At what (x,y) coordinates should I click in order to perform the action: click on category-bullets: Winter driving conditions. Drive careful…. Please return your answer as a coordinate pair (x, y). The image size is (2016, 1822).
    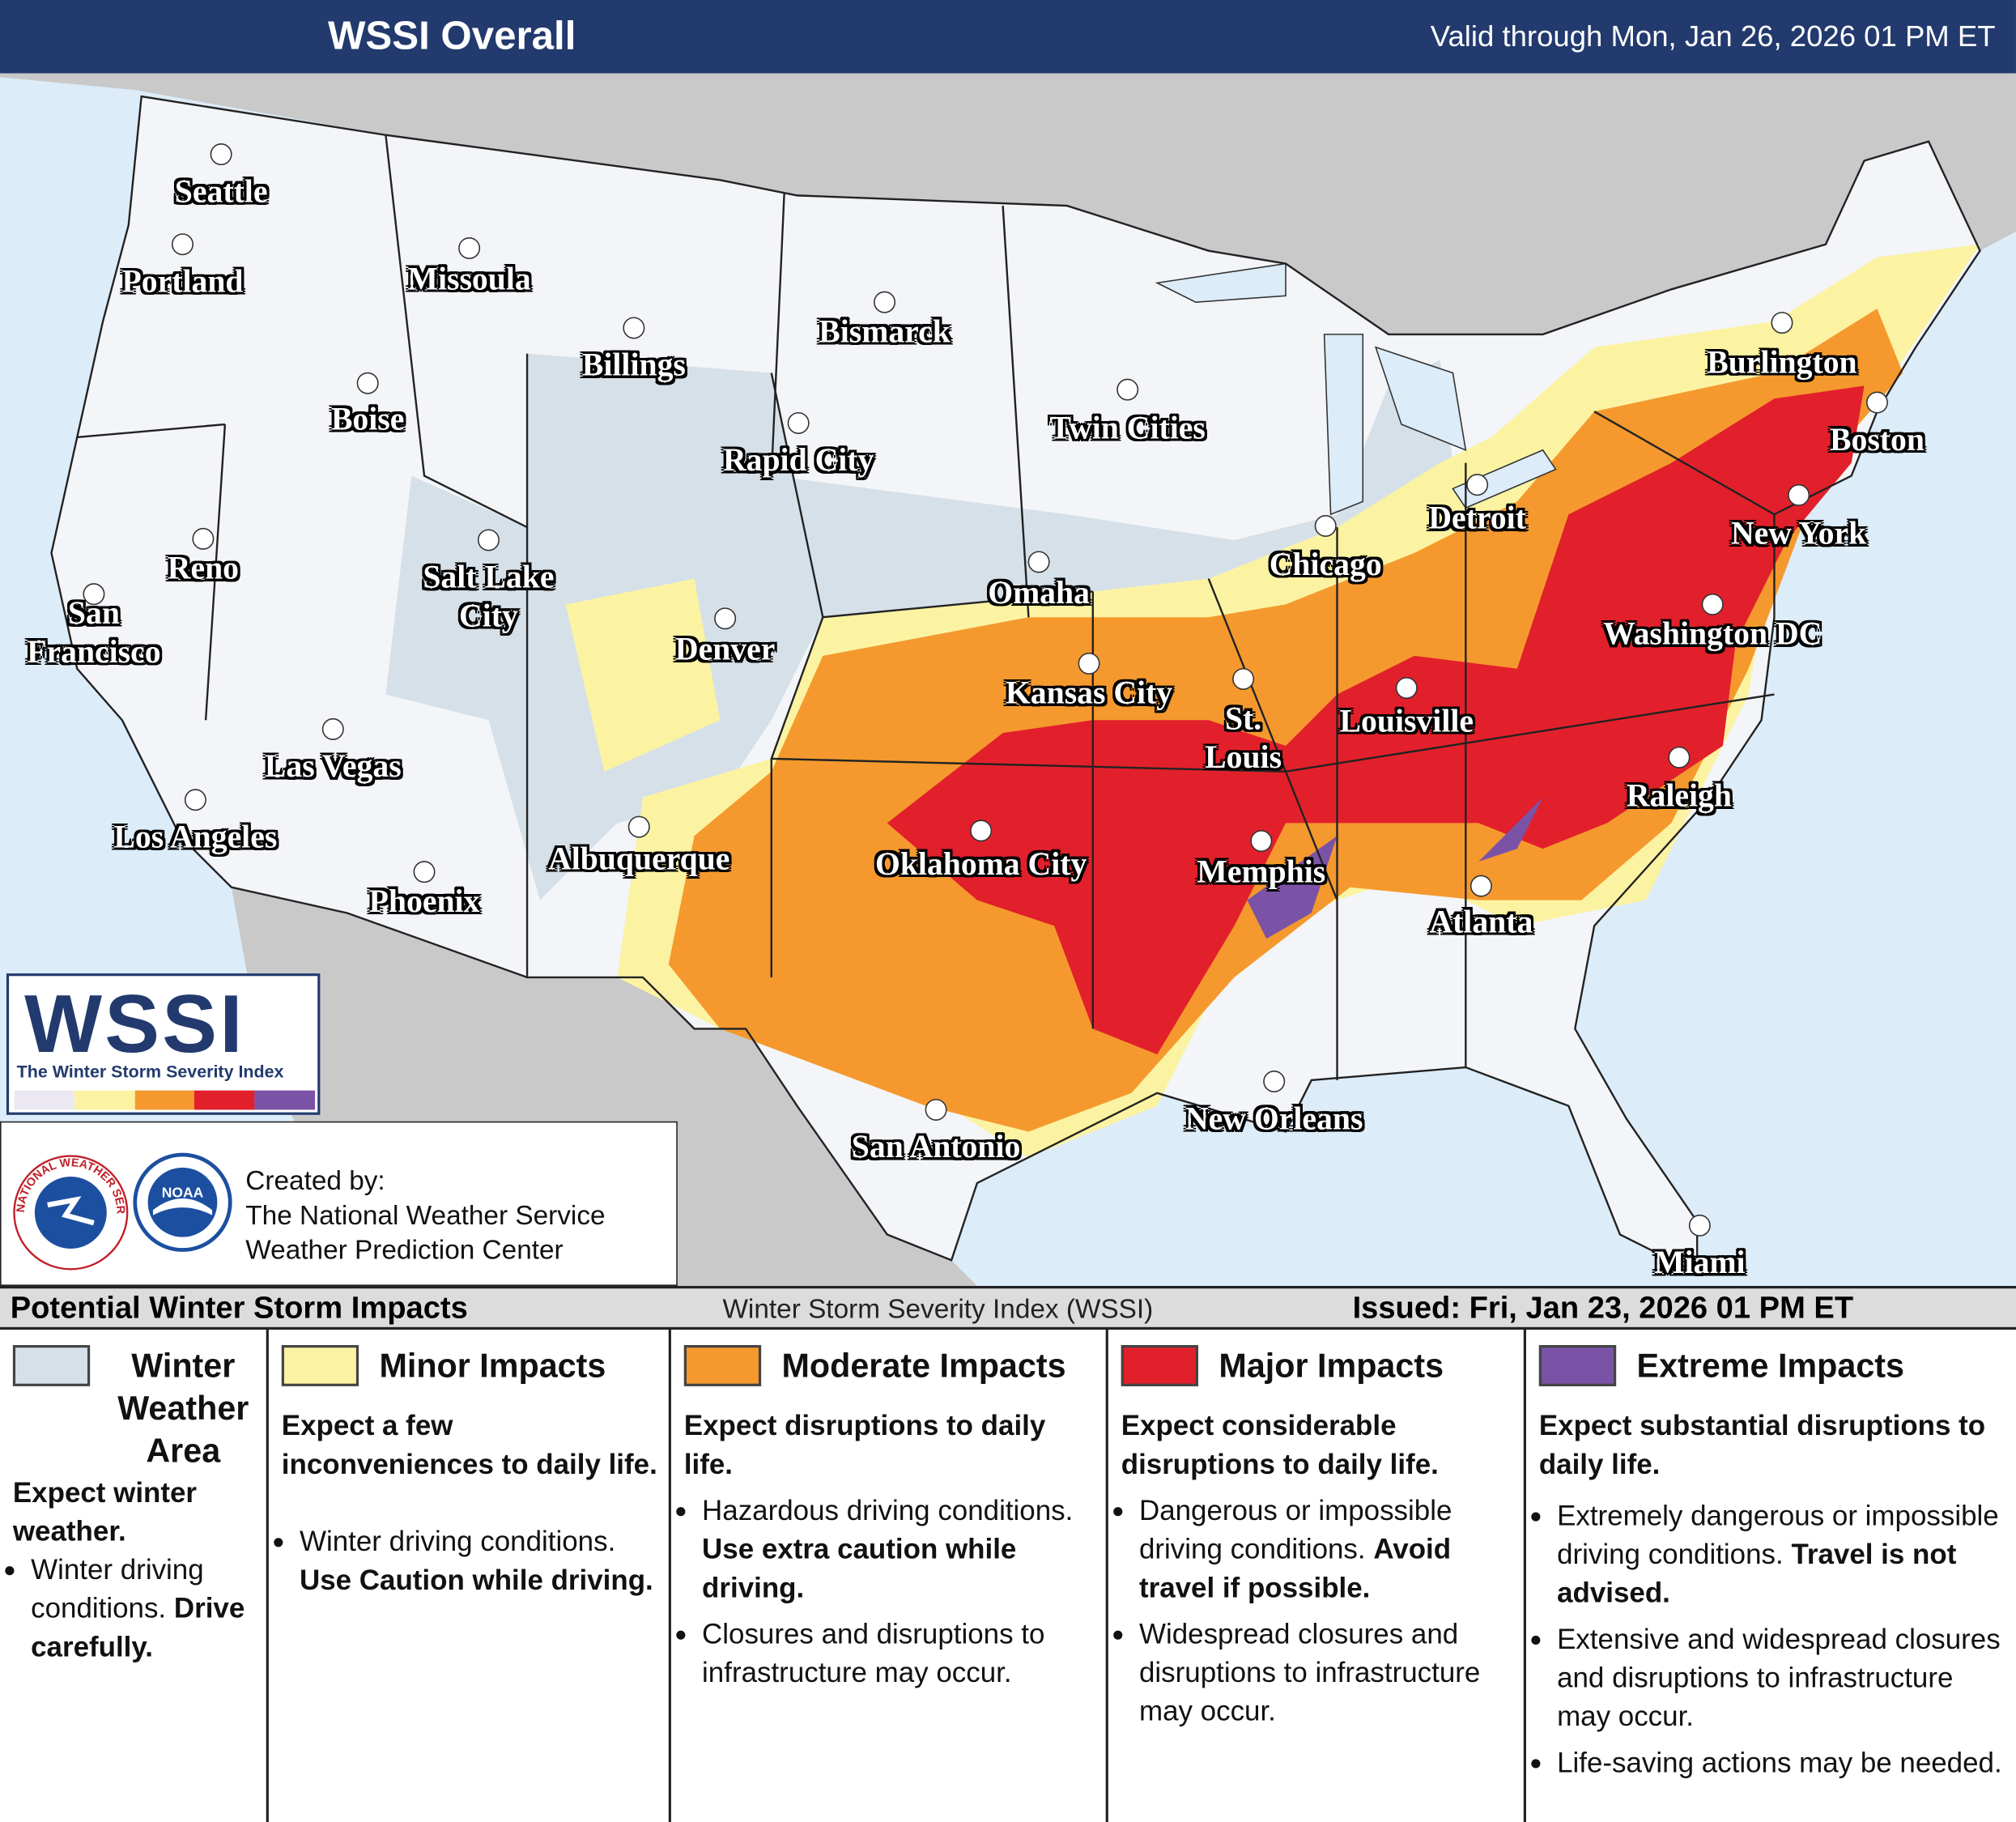
    Looking at the image, I should click on (135, 1612).